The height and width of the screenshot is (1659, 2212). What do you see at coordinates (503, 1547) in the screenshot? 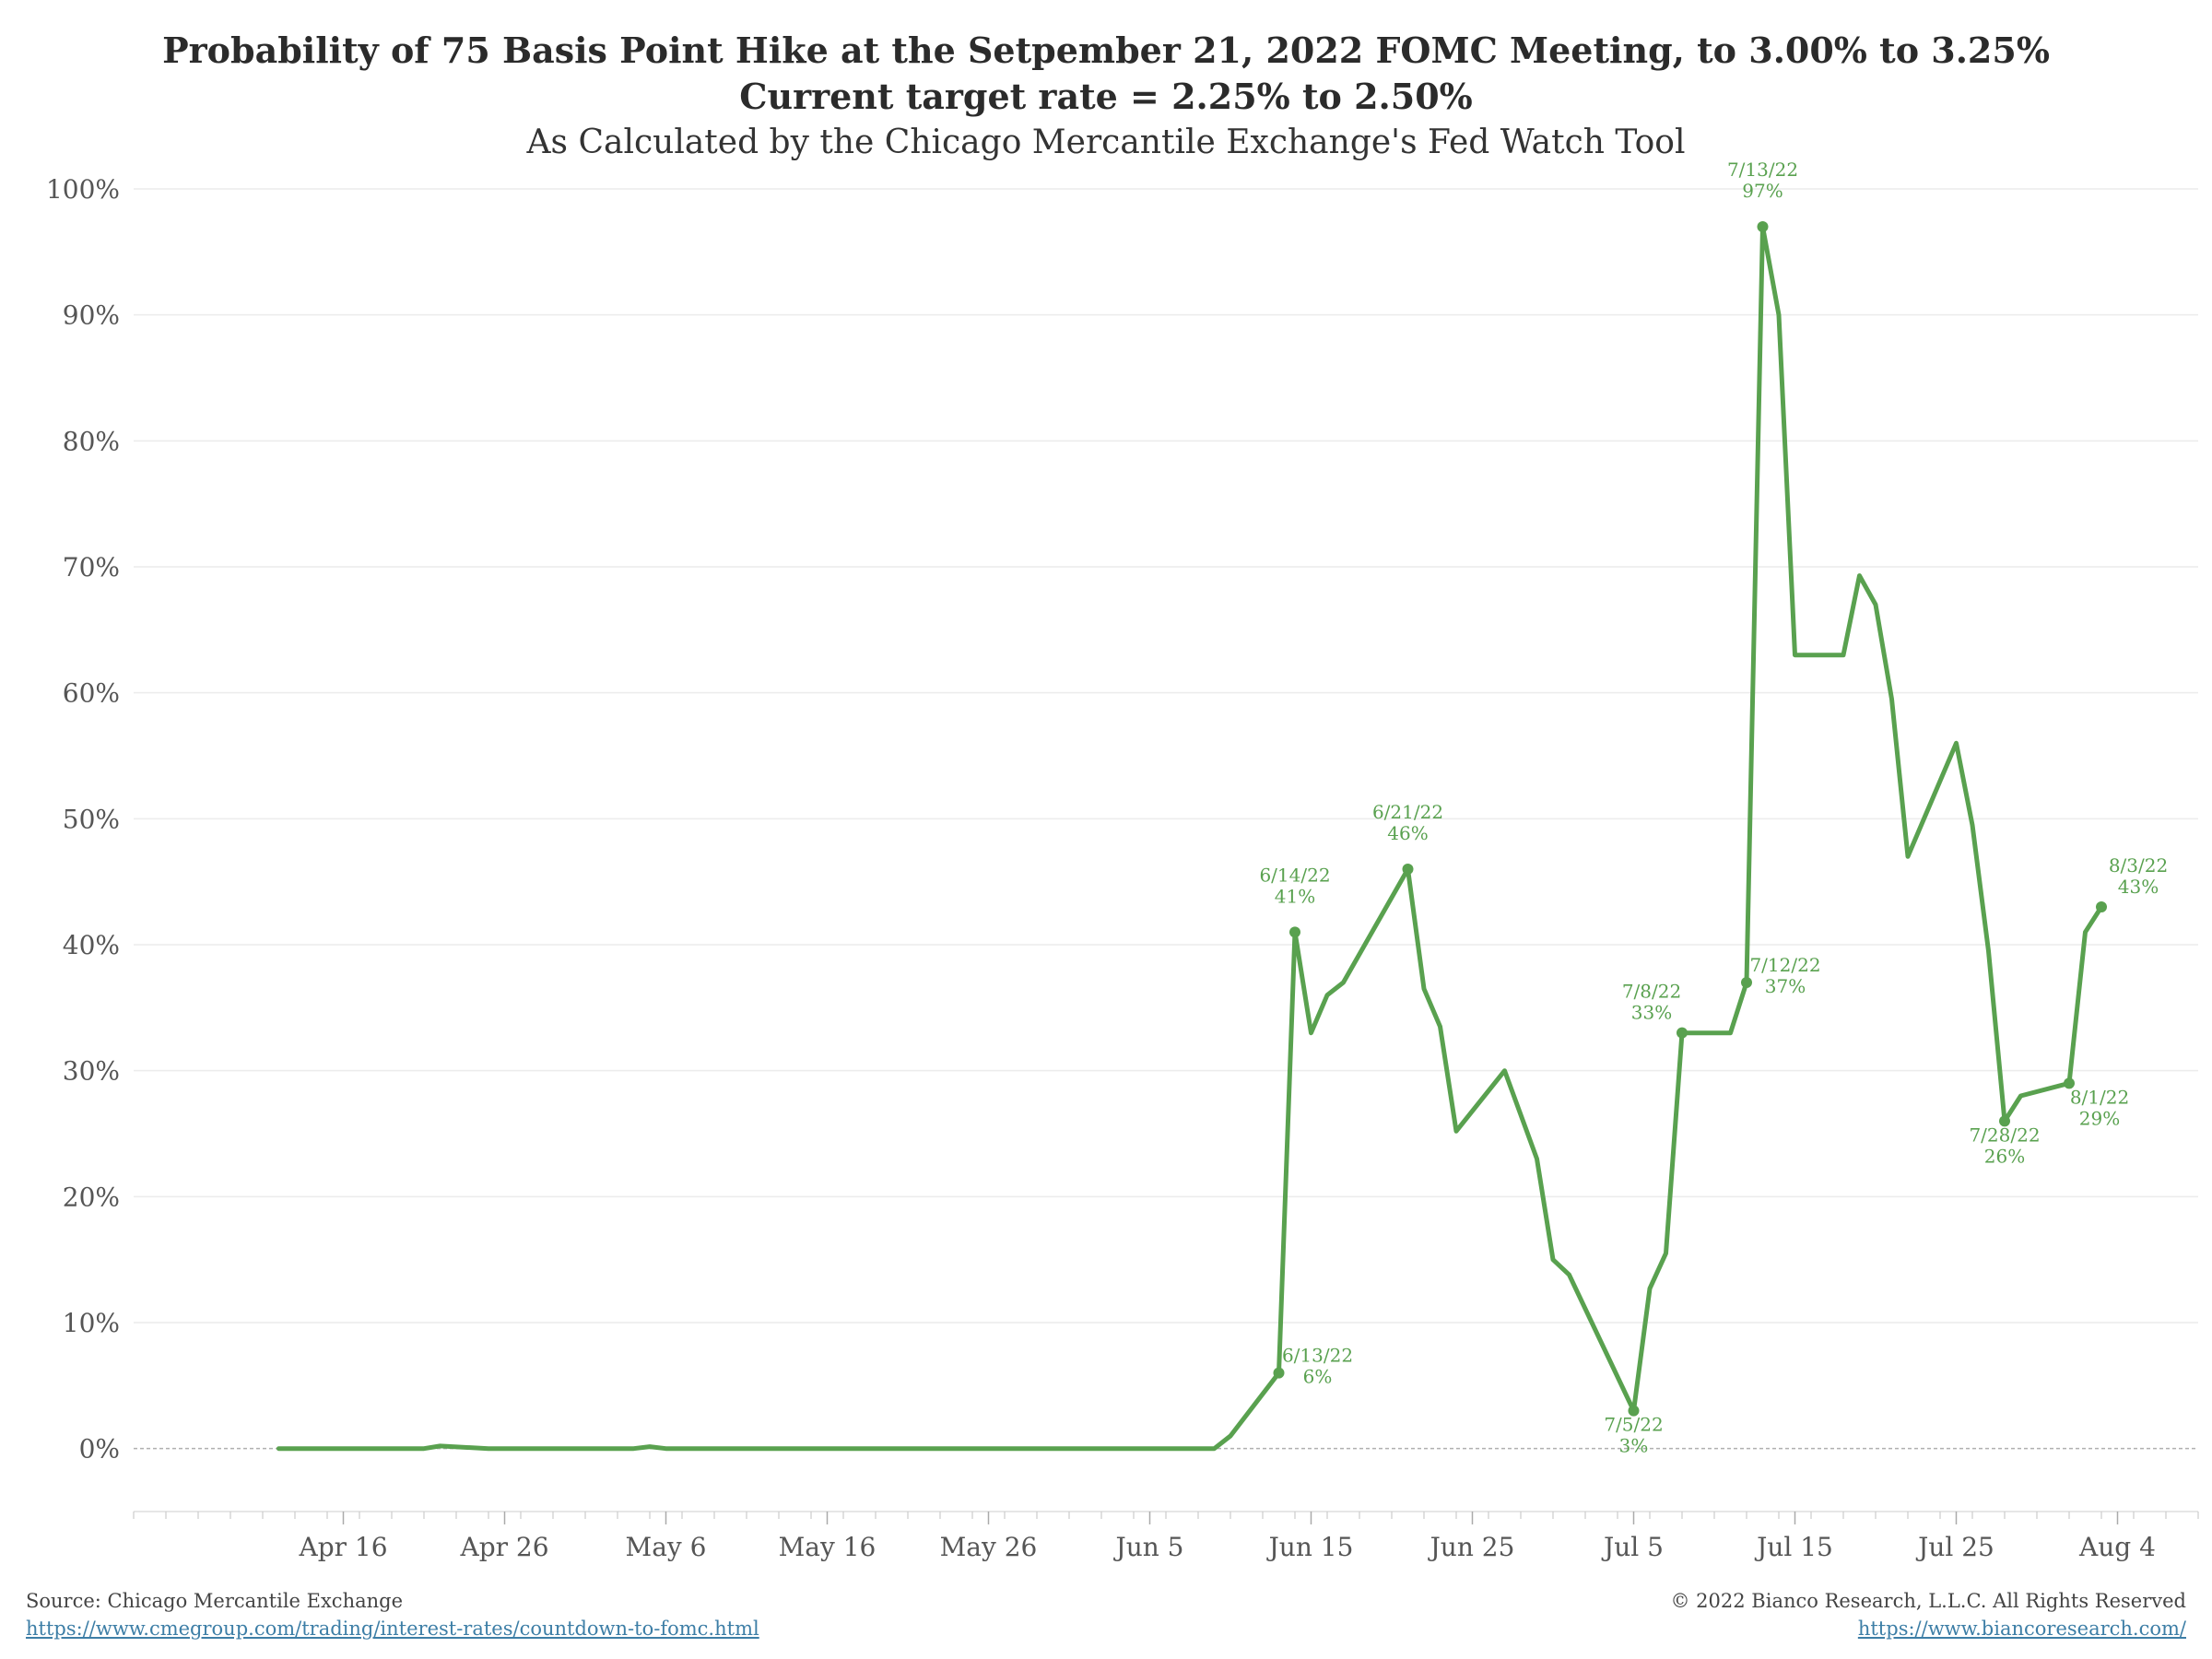
I see `x-tick-label: Apr 26` at bounding box center [503, 1547].